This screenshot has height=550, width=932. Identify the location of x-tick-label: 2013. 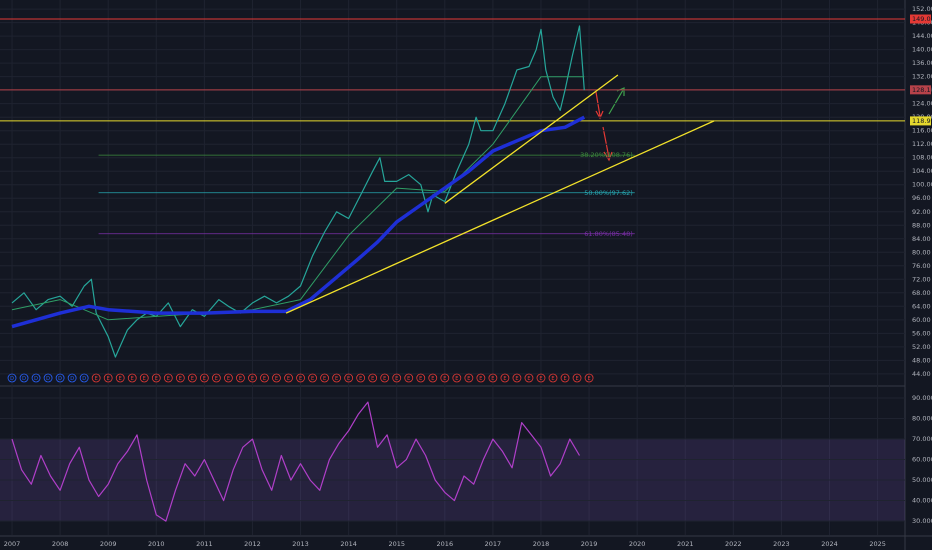
(300, 544).